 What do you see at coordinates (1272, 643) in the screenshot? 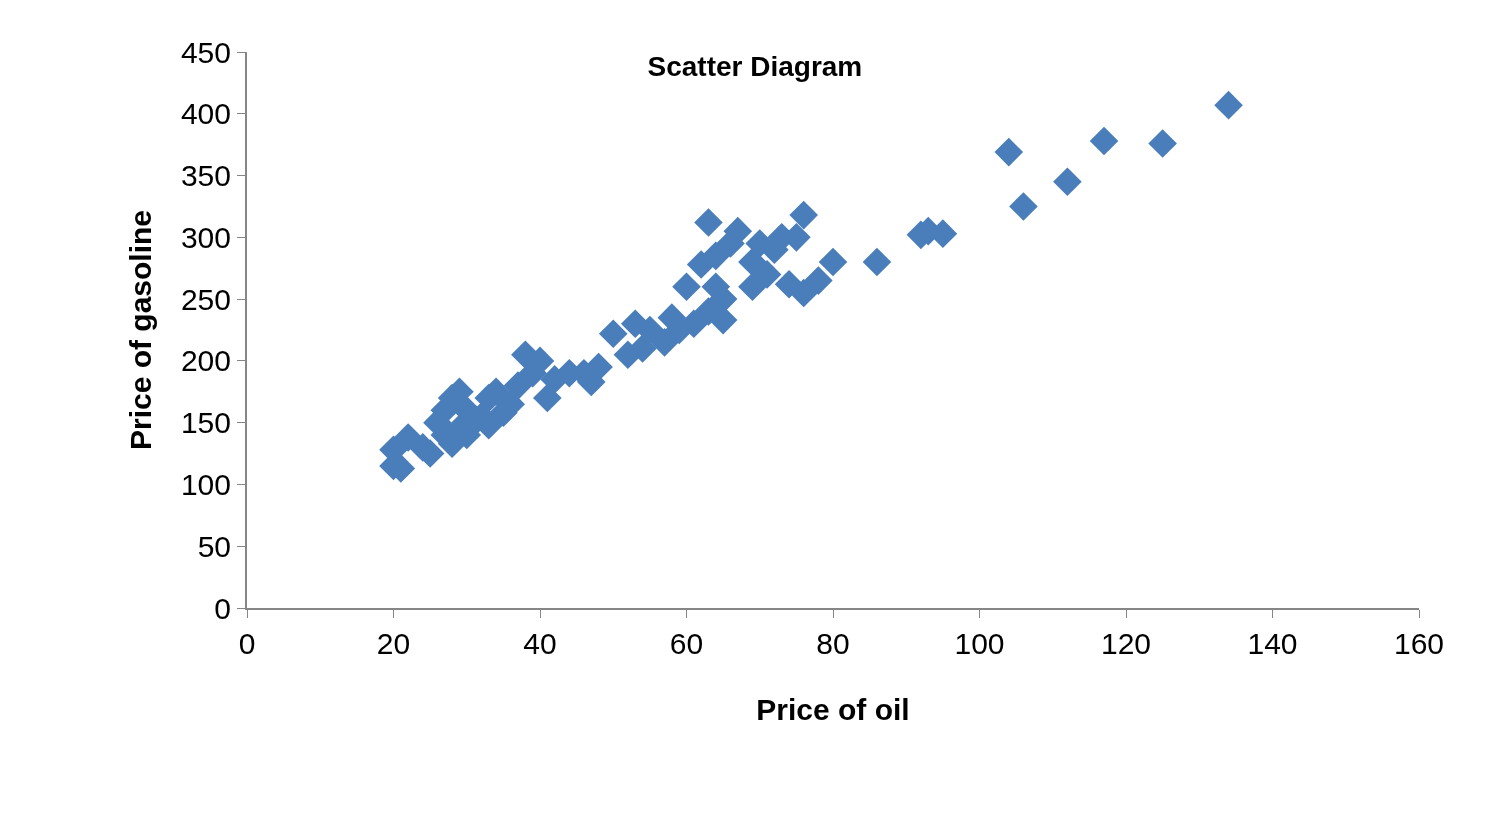
I see `x-tick-label: 140` at bounding box center [1272, 643].